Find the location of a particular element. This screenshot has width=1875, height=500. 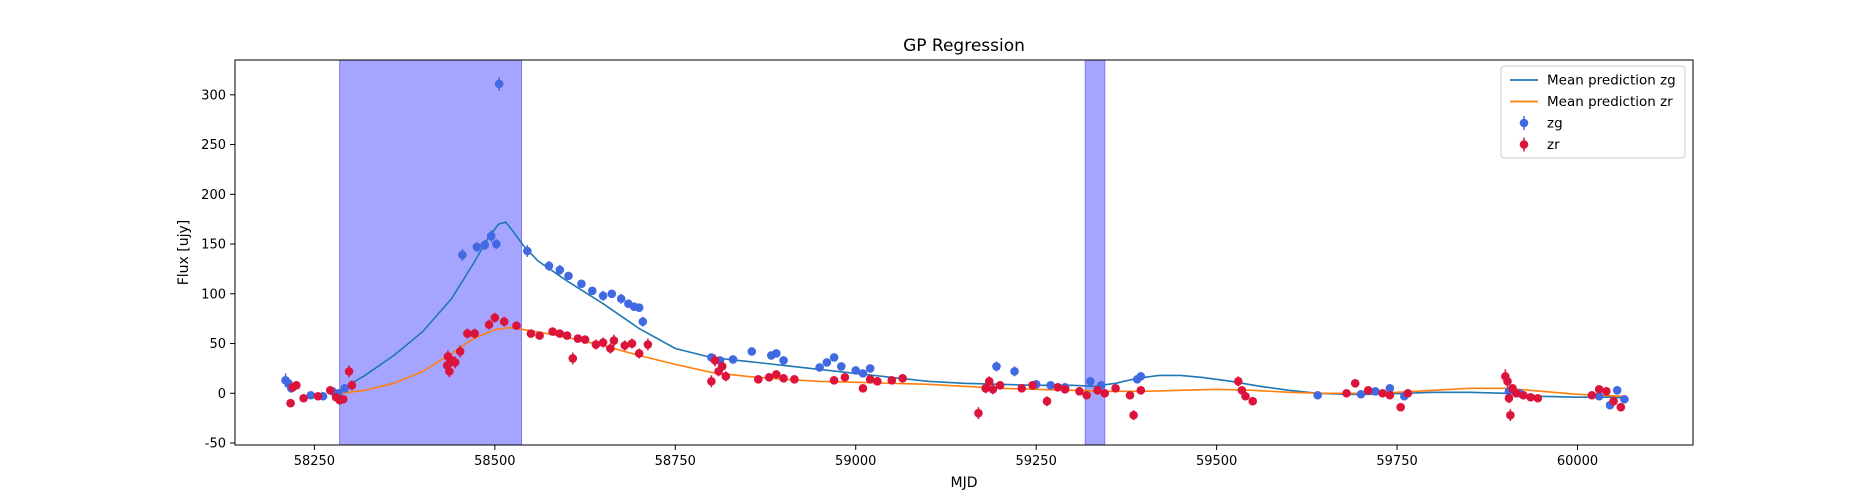

x-axis-title: MJD is located at coordinates (964, 483).